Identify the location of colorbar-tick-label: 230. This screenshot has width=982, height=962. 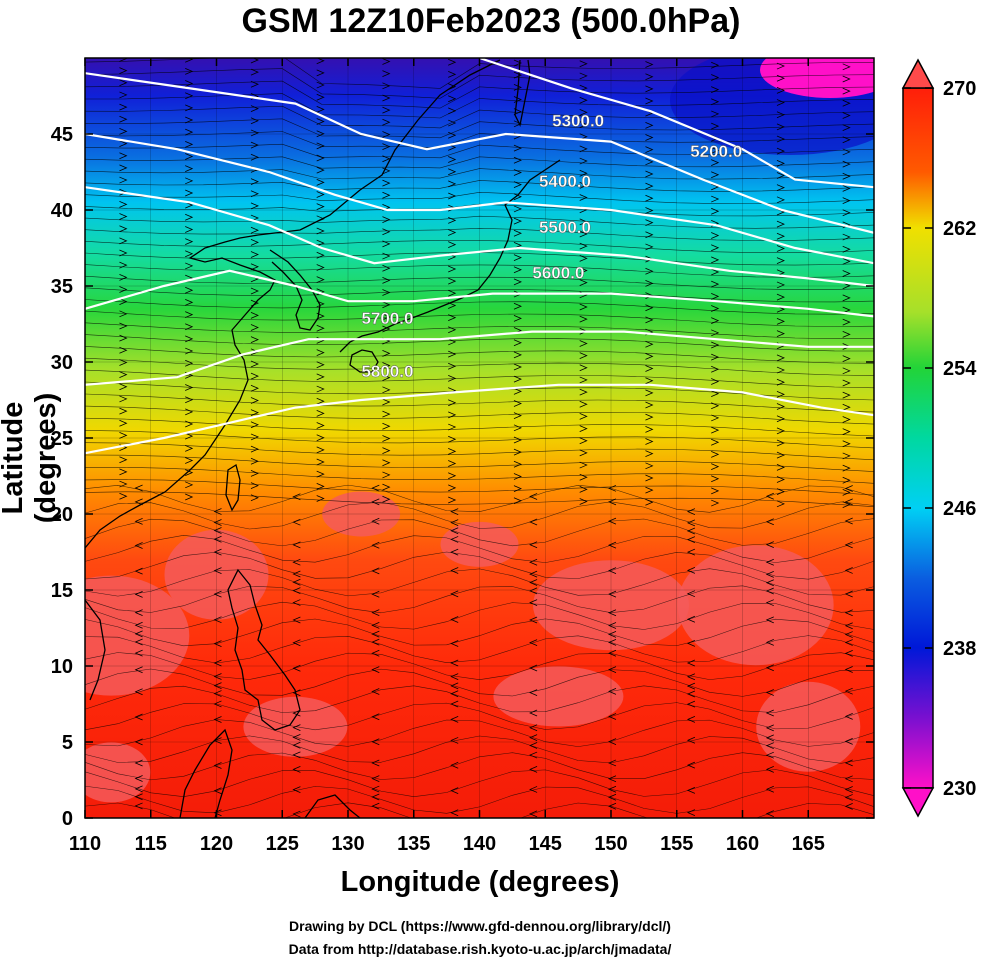
(959, 789).